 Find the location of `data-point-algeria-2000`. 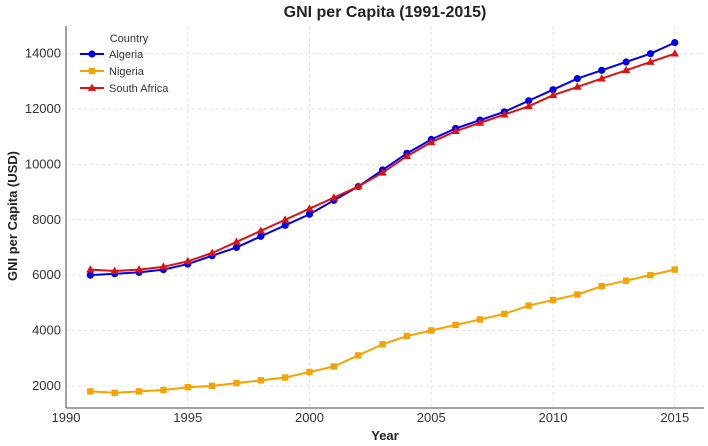

data-point-algeria-2000 is located at coordinates (309, 214).